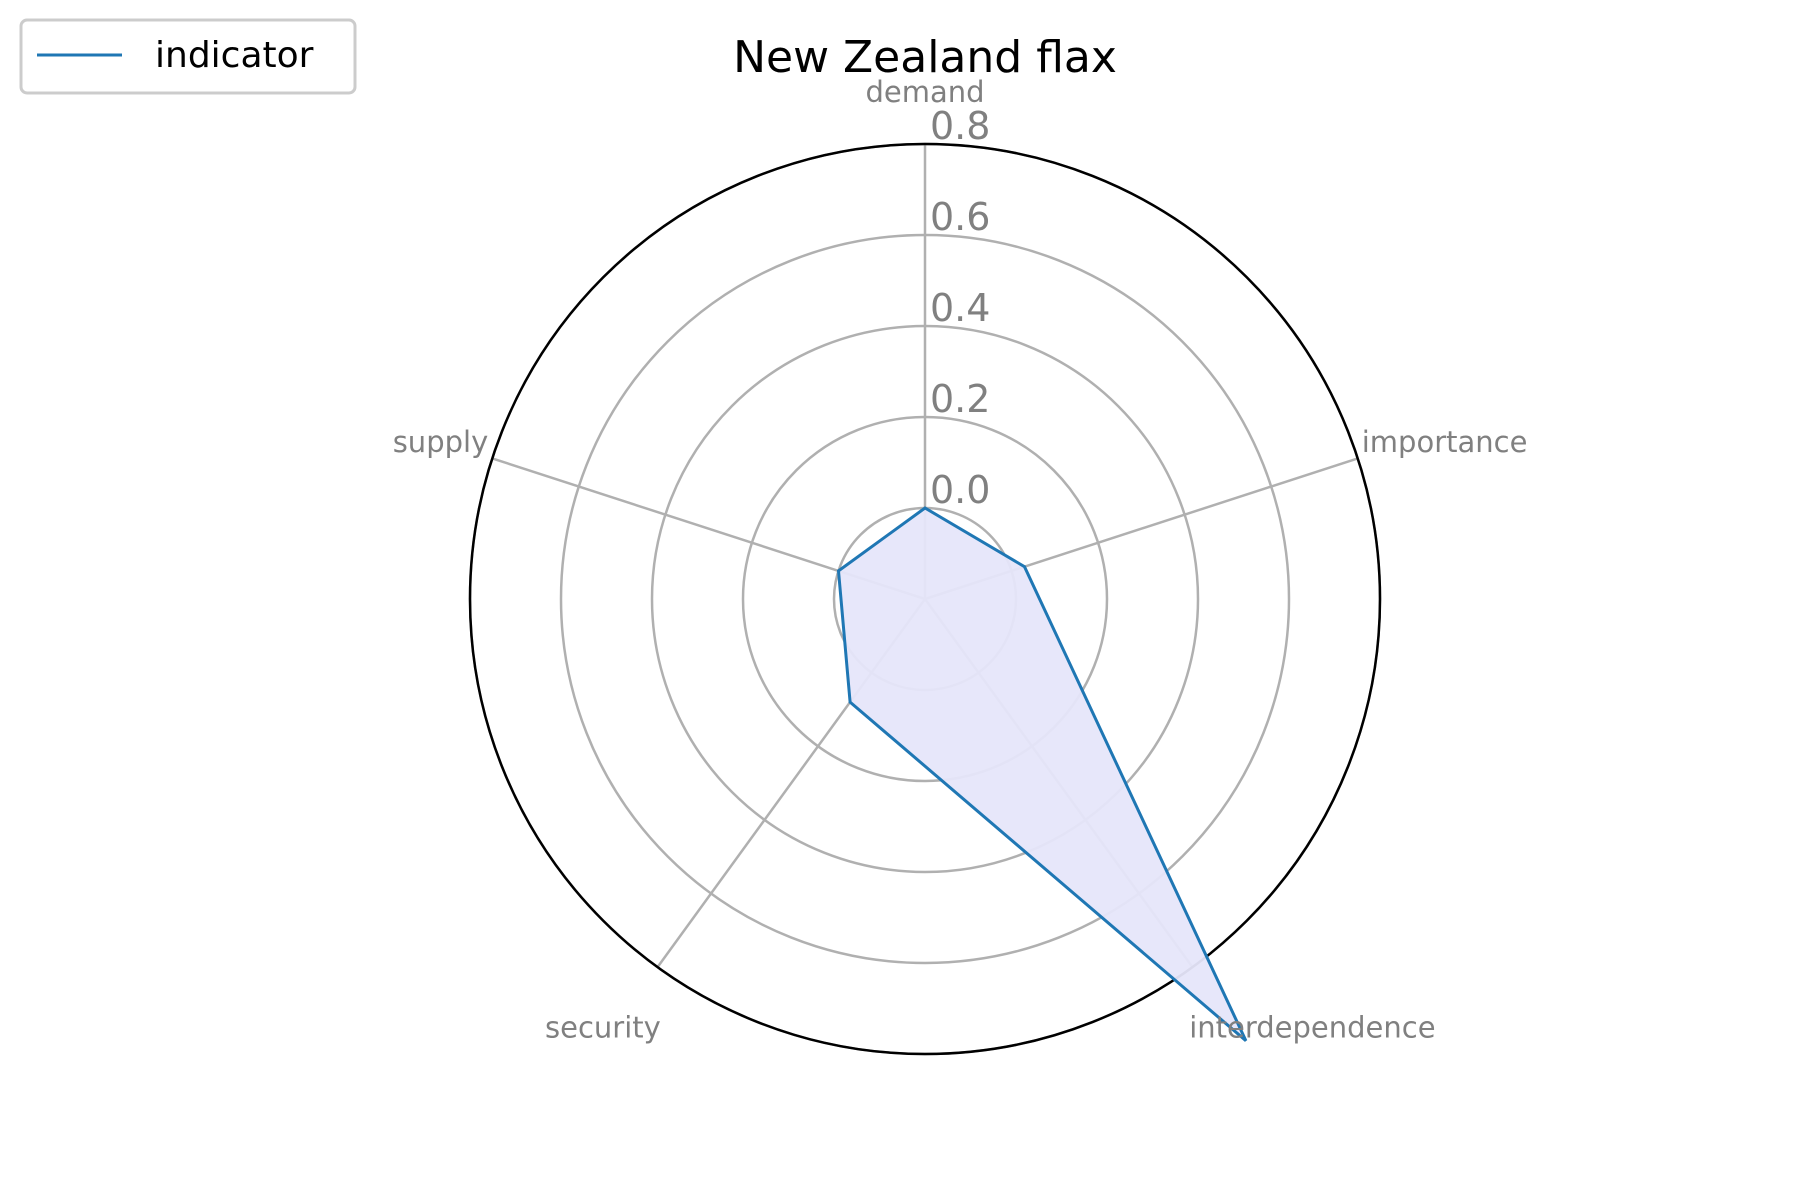 Image resolution: width=1800 pixels, height=1200 pixels. I want to click on legend-box, so click(188, 56).